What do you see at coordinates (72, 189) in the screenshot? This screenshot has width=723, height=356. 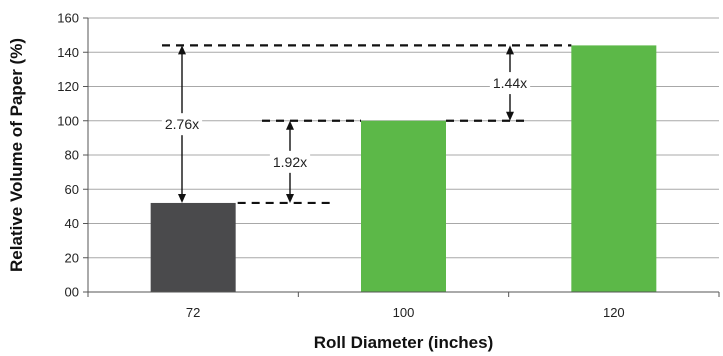 I see `y-tick-label: 60` at bounding box center [72, 189].